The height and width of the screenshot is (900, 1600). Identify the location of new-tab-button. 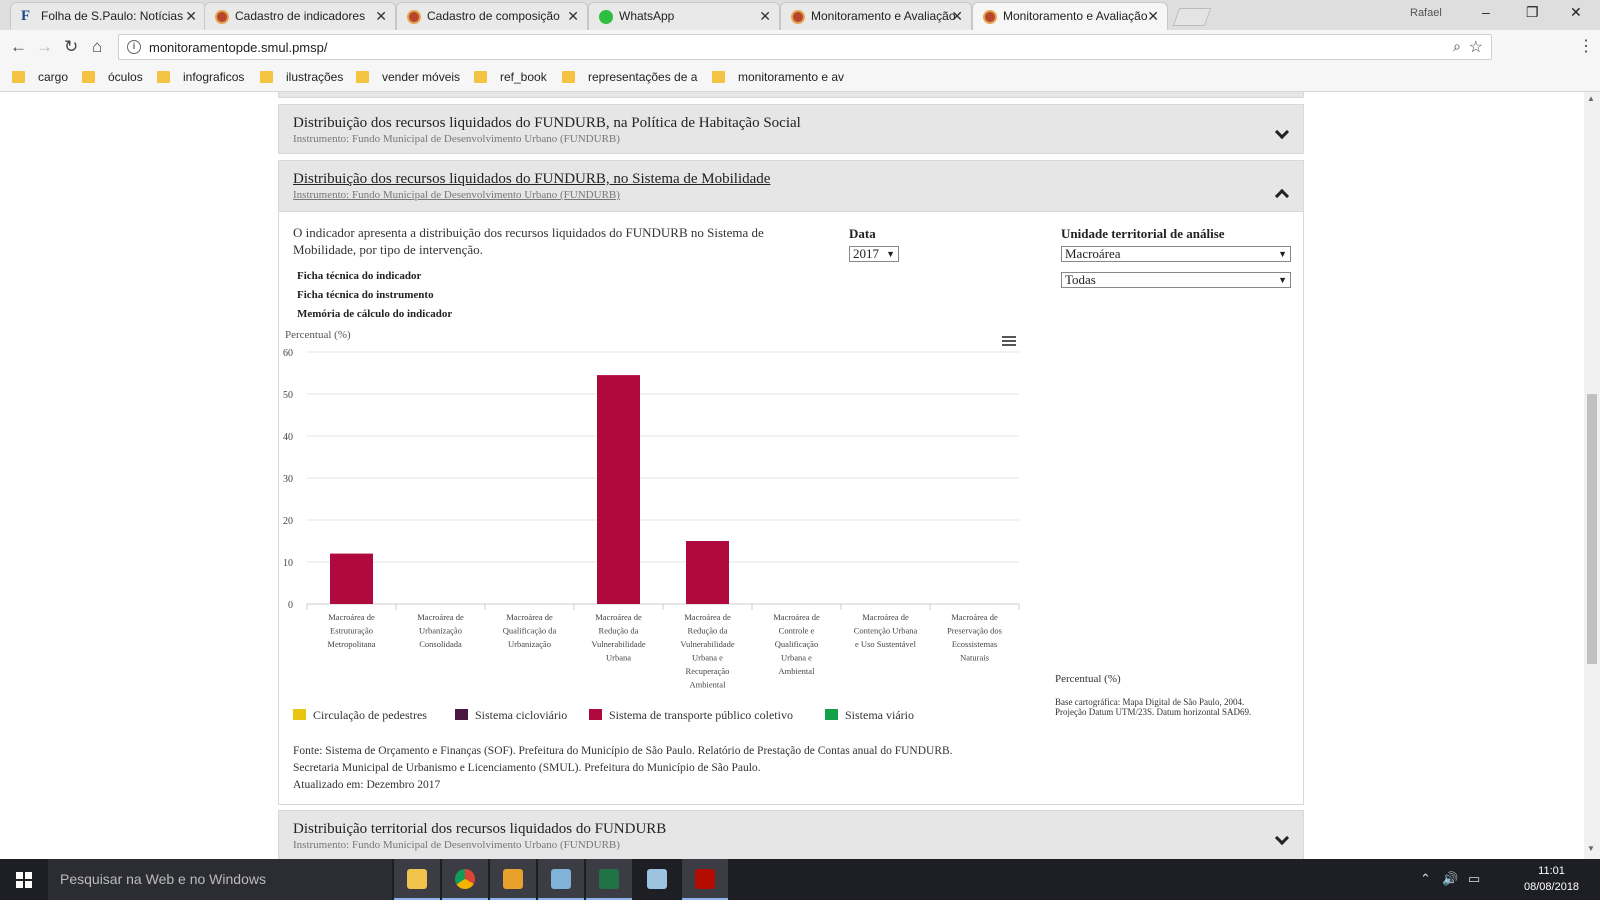
(1192, 17).